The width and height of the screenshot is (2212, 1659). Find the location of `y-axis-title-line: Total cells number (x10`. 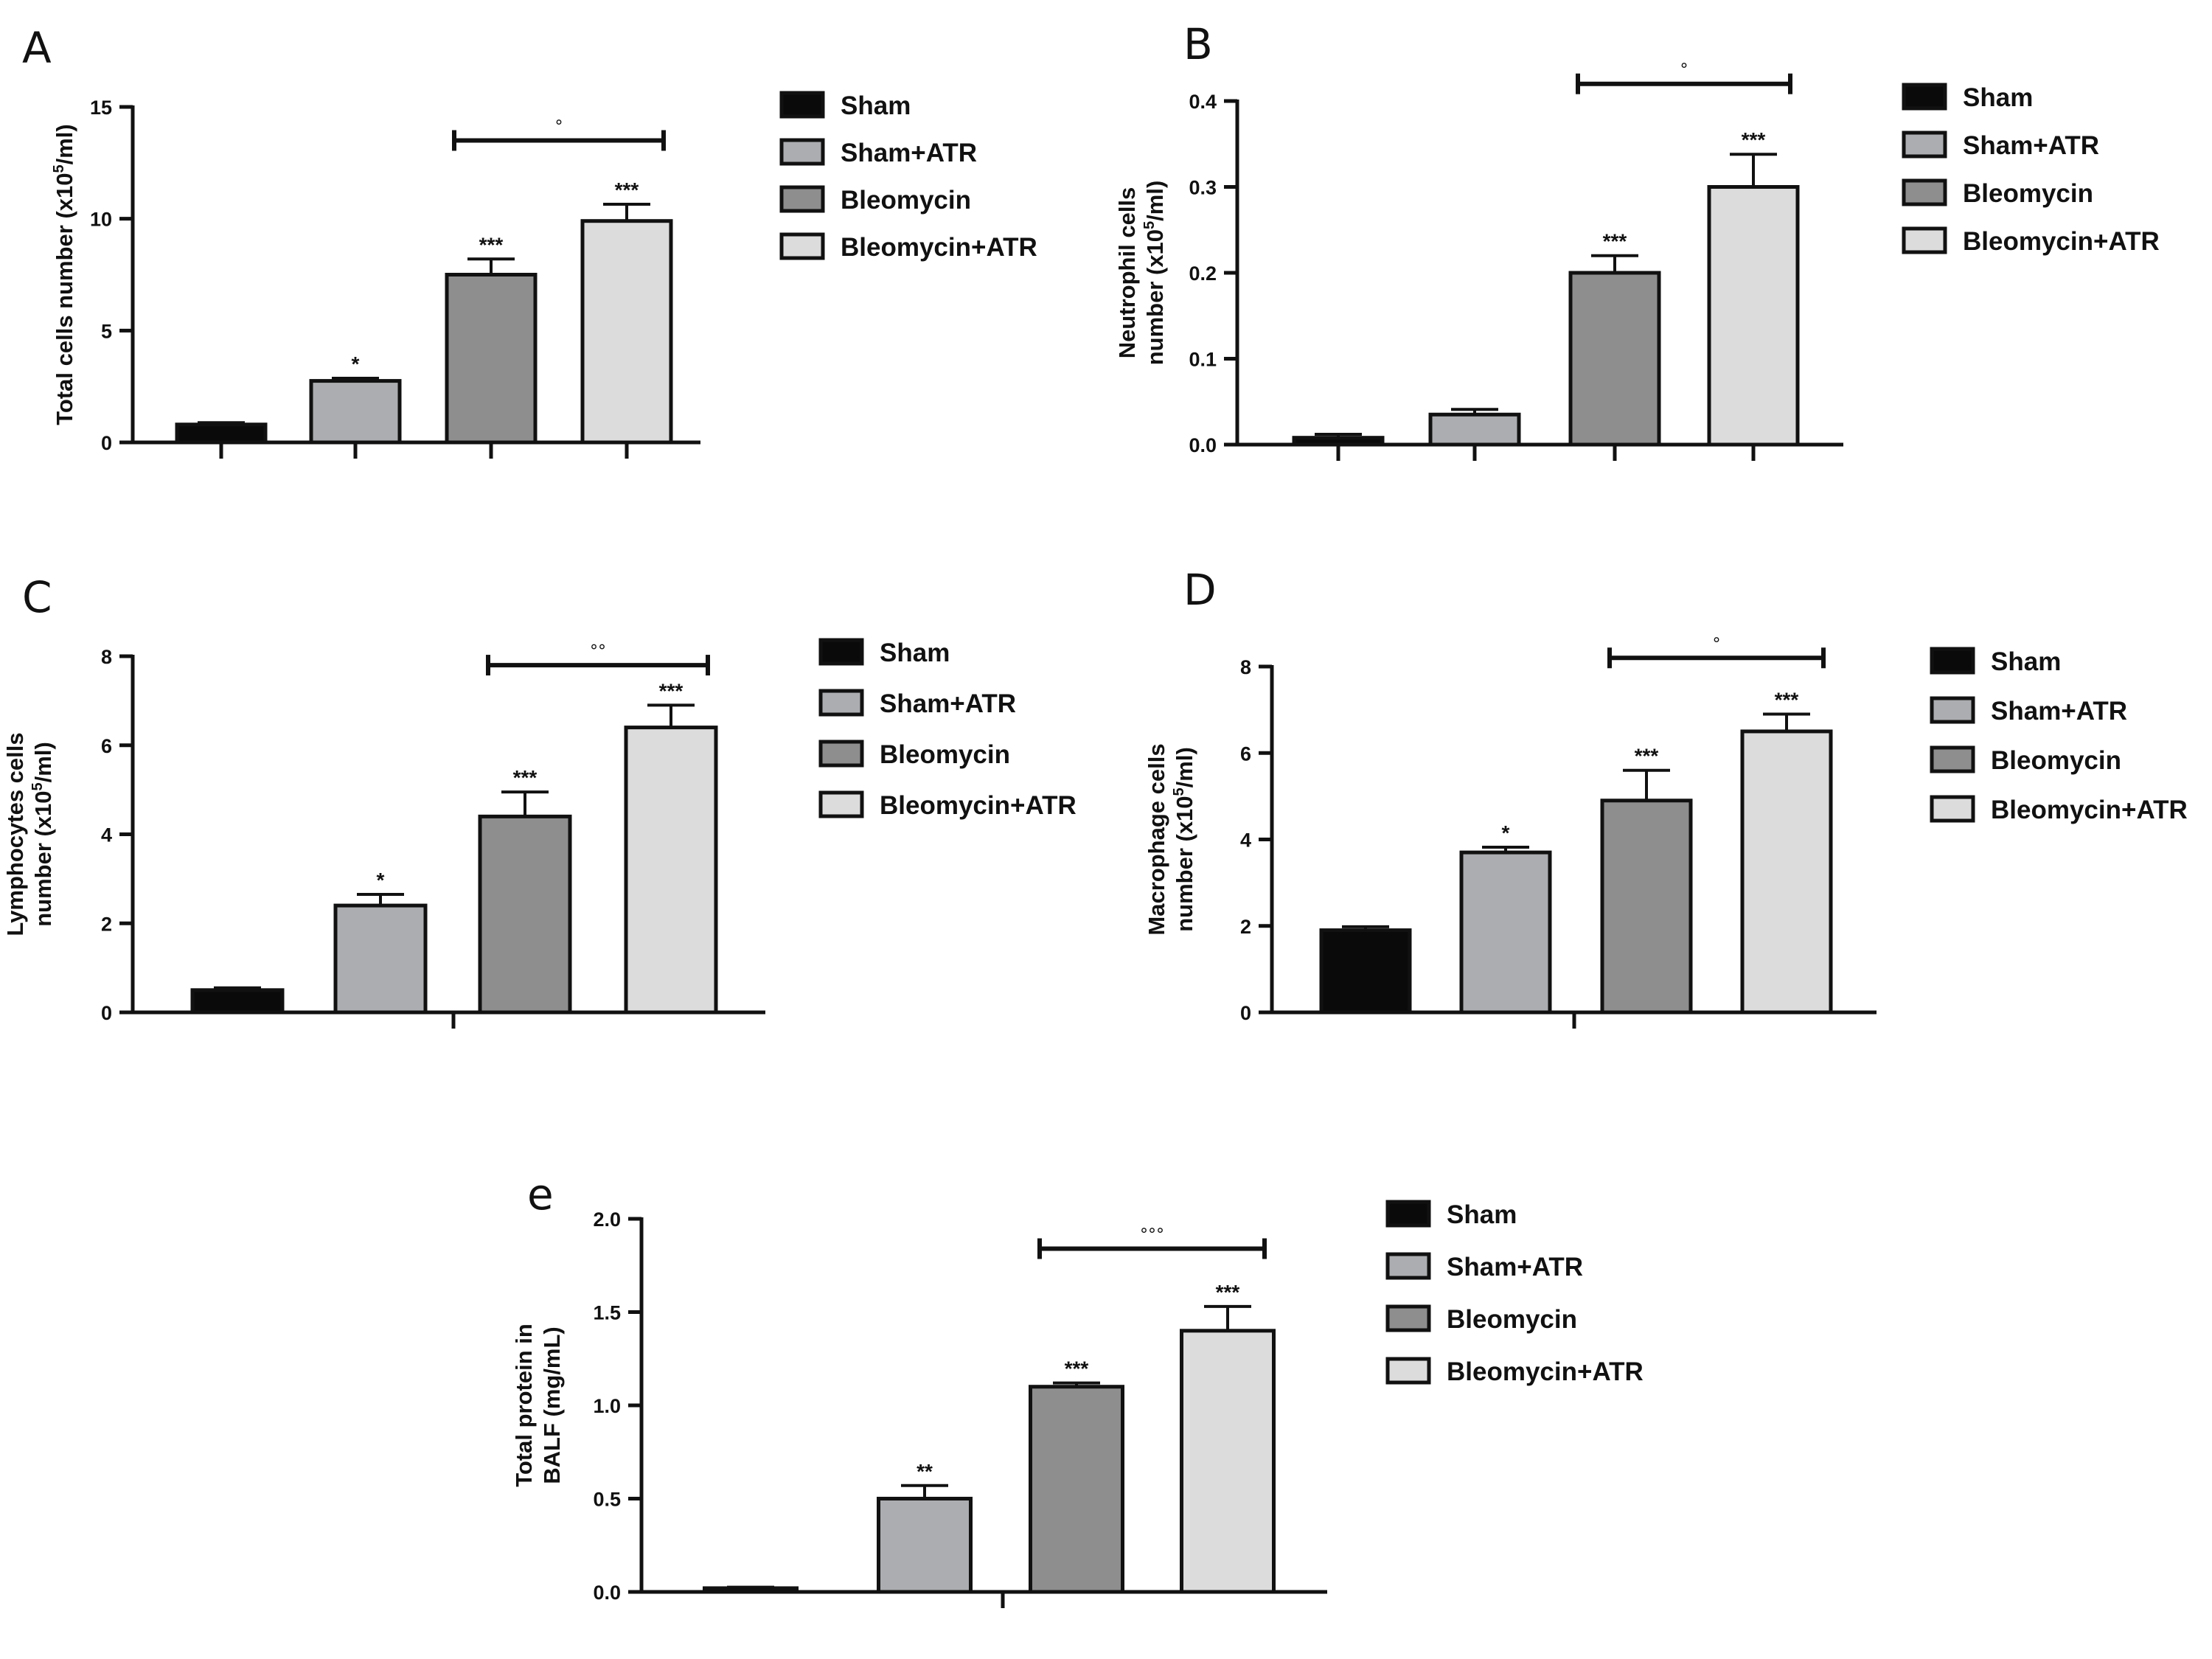

y-axis-title-line: Total cells number (x10 is located at coordinates (64, 299).